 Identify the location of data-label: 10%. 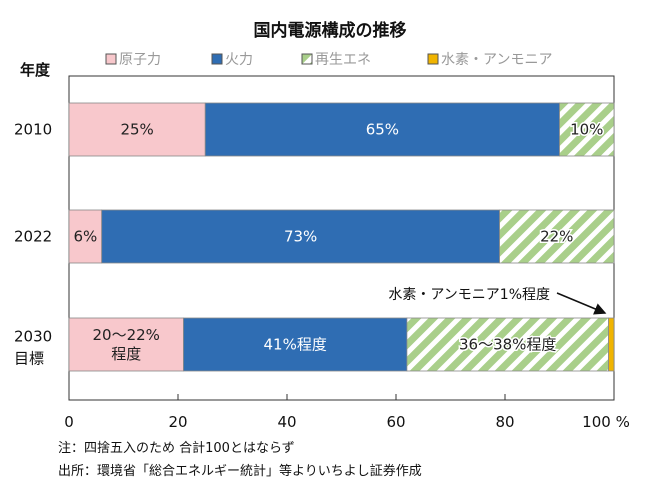
(586, 130).